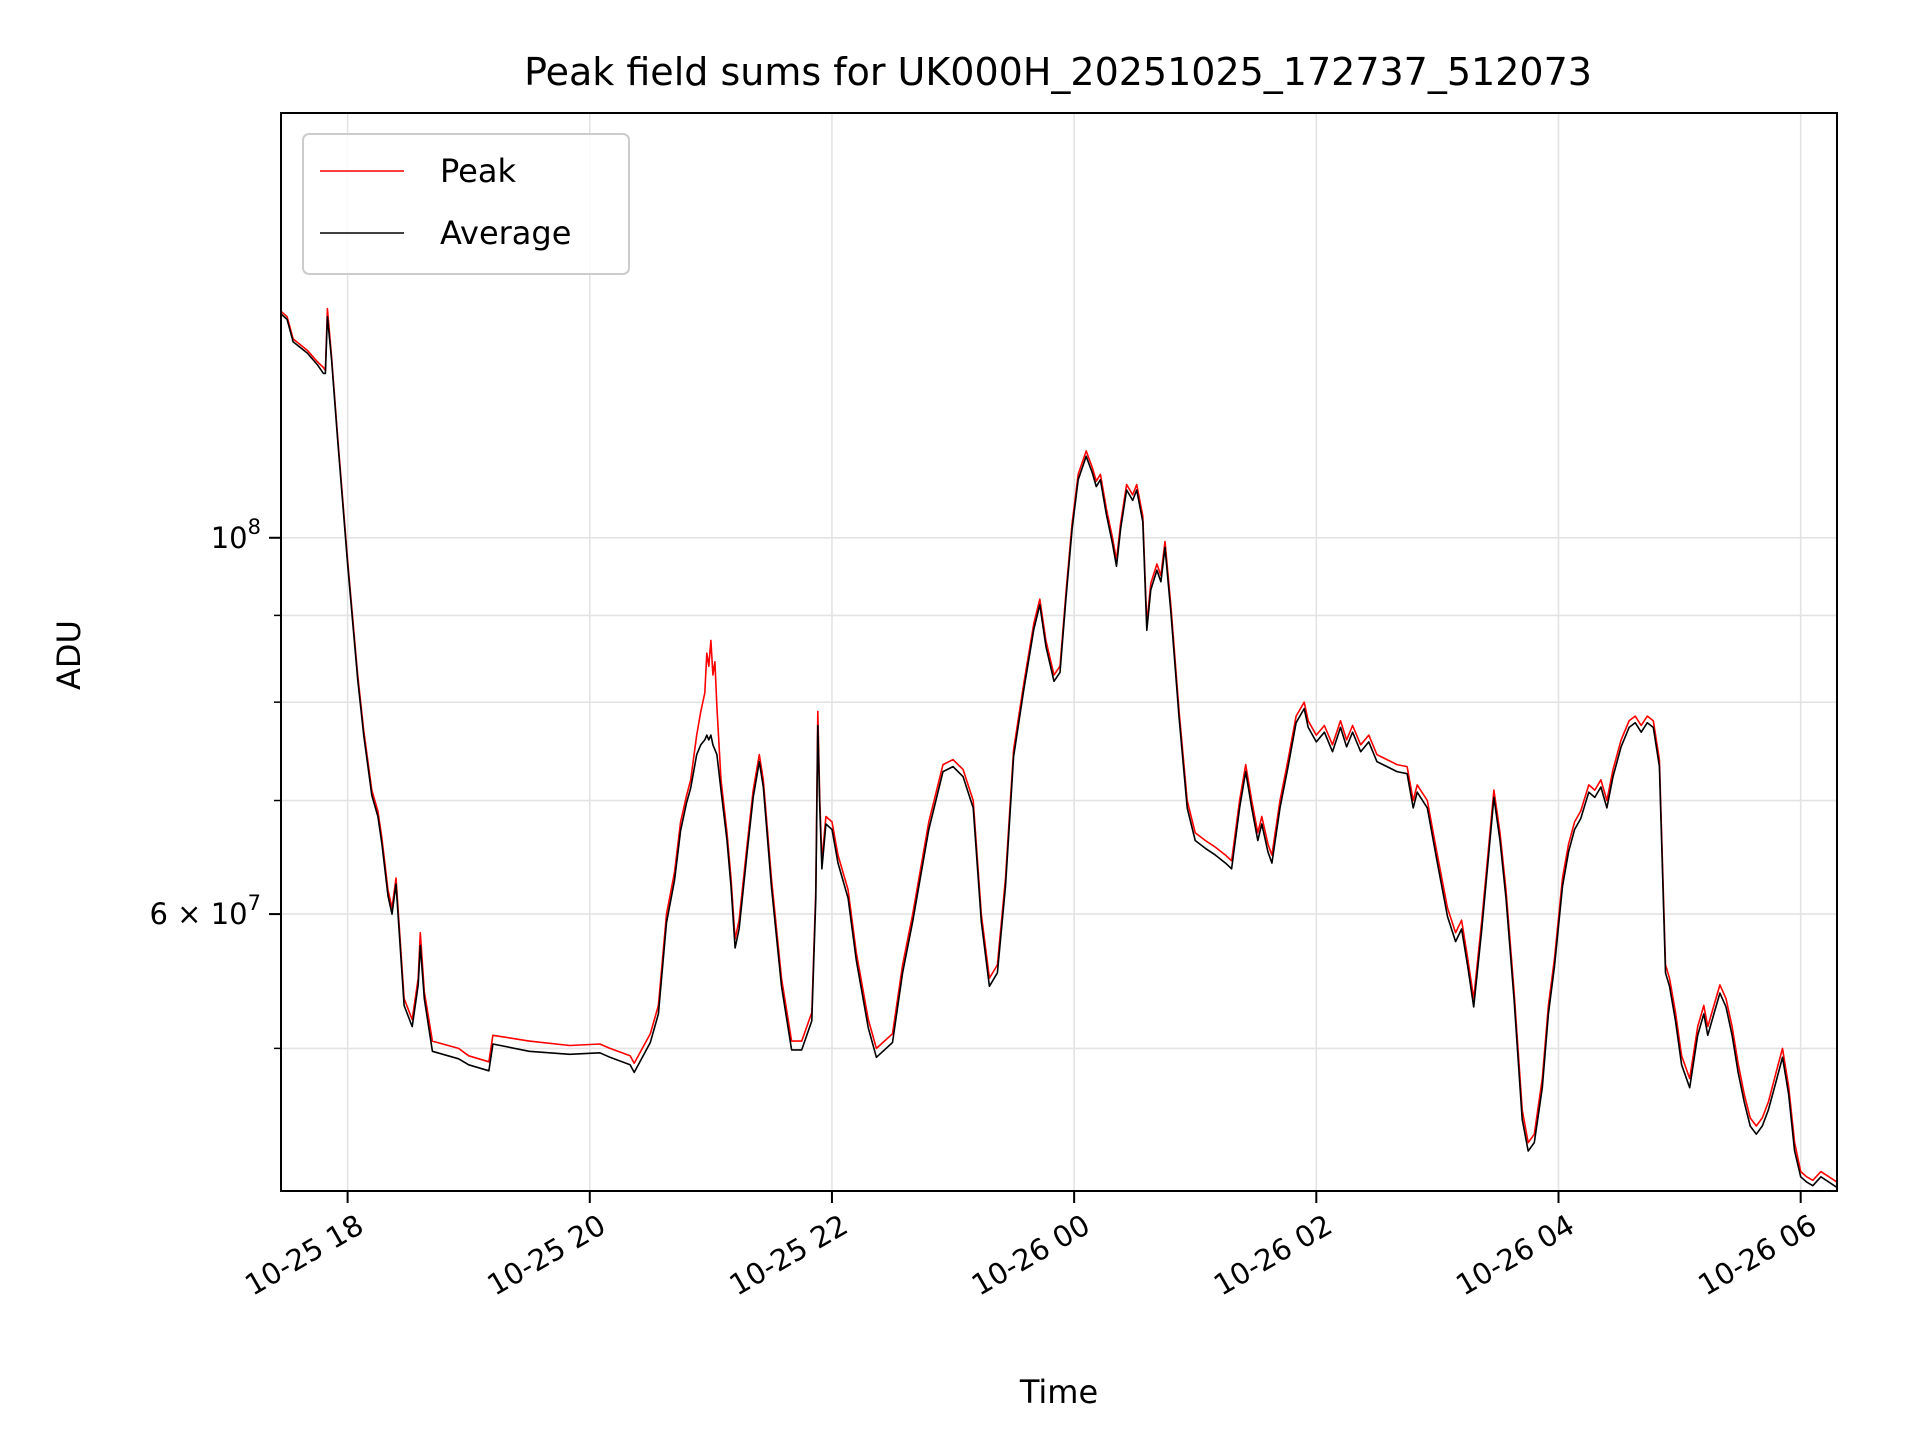 The height and width of the screenshot is (1440, 1920). Describe the element at coordinates (478, 171) in the screenshot. I see `legend-label-peak: Peak` at that location.